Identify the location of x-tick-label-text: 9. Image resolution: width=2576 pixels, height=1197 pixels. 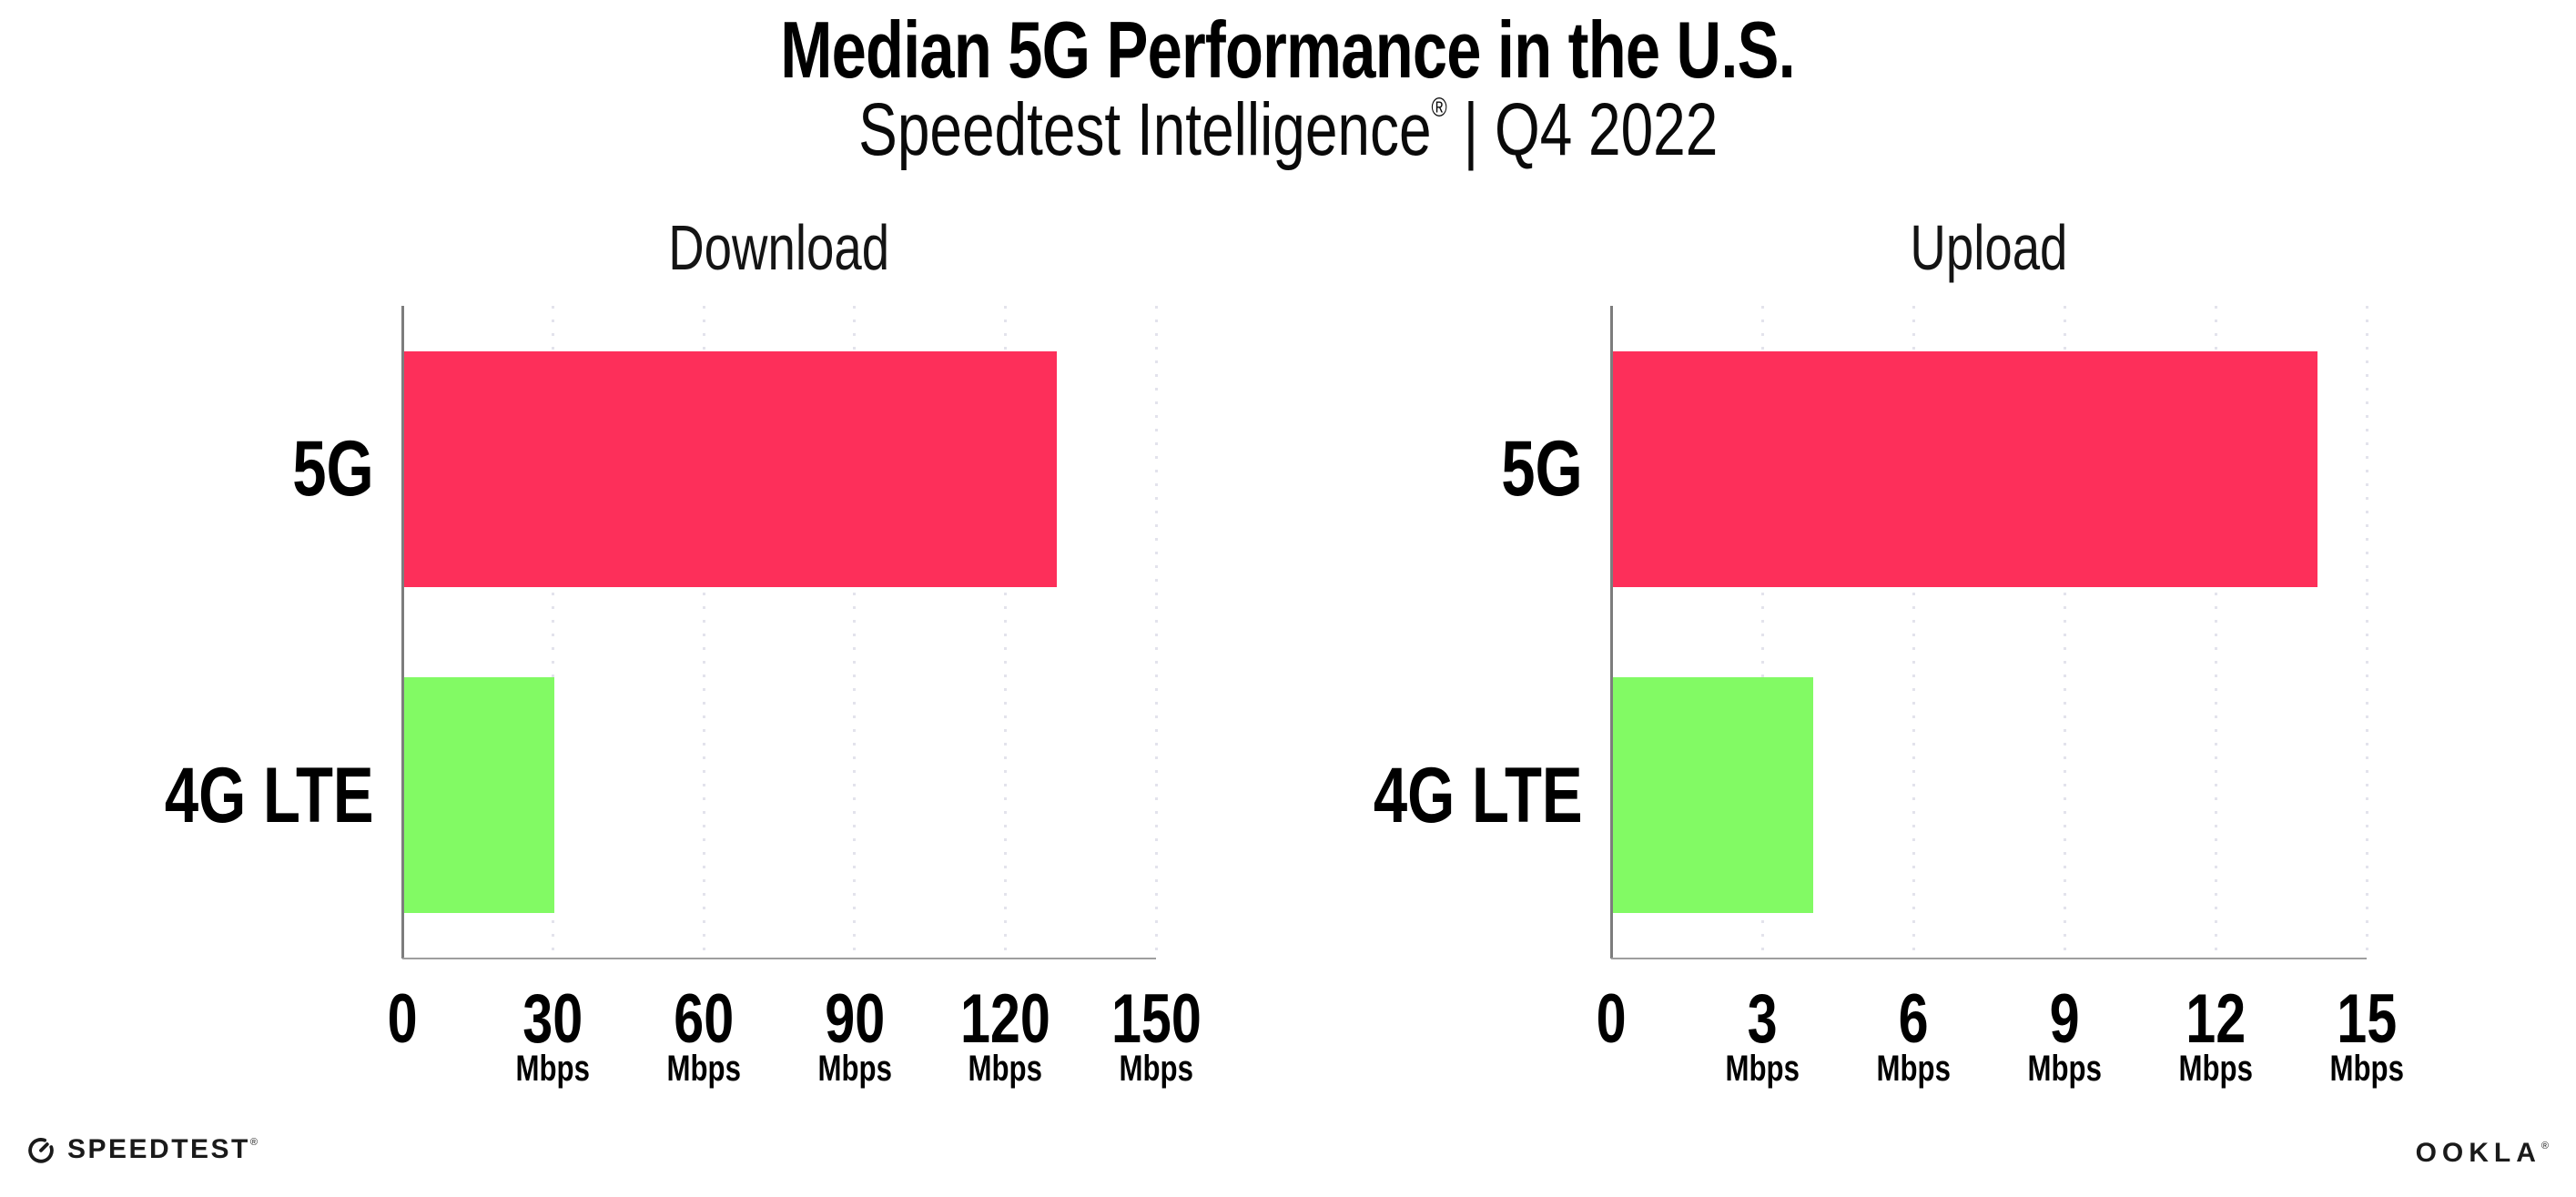
(2064, 1019).